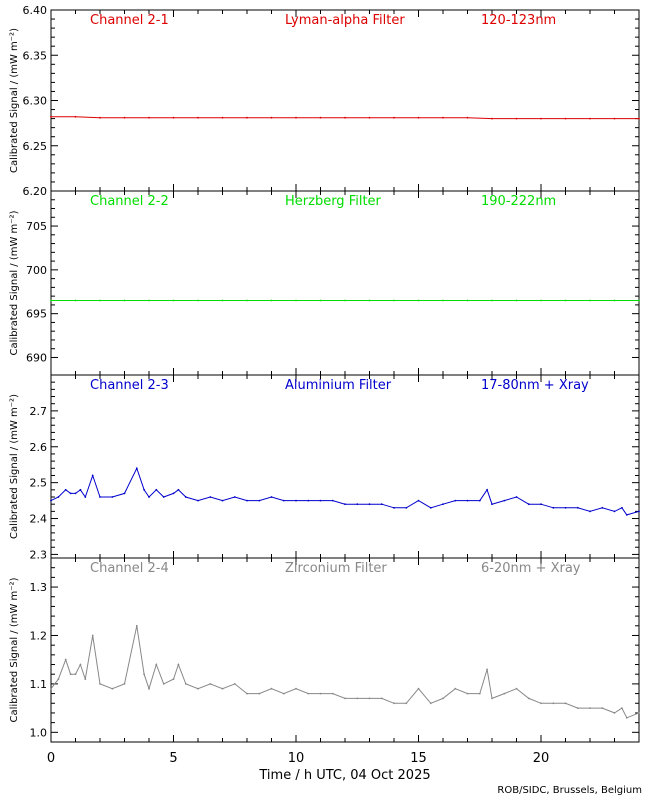  I want to click on filter-label: Herzberg Filter, so click(333, 201).